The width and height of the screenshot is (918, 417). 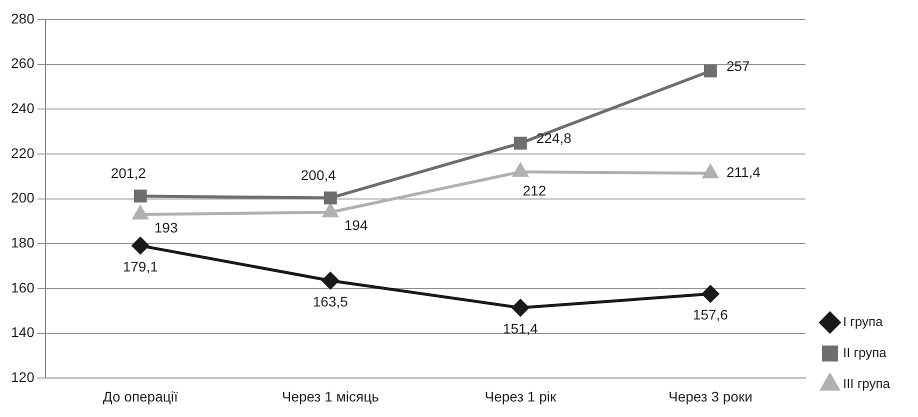 What do you see at coordinates (356, 225) in the screenshot?
I see `data-label: 194` at bounding box center [356, 225].